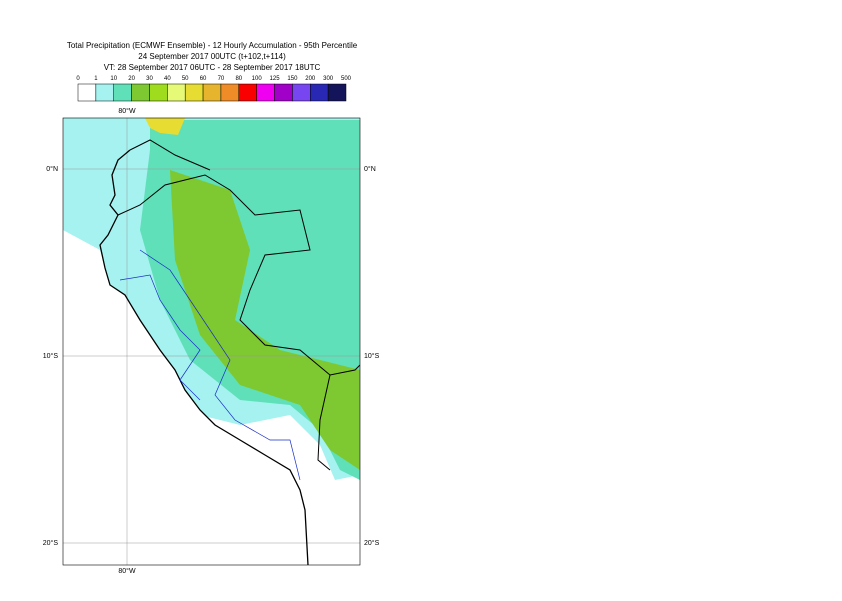 The width and height of the screenshot is (842, 601). I want to click on legend: 0 1 10 20 30 40 50 60 70 80 100 125 150 200 300 500, so click(214, 89).